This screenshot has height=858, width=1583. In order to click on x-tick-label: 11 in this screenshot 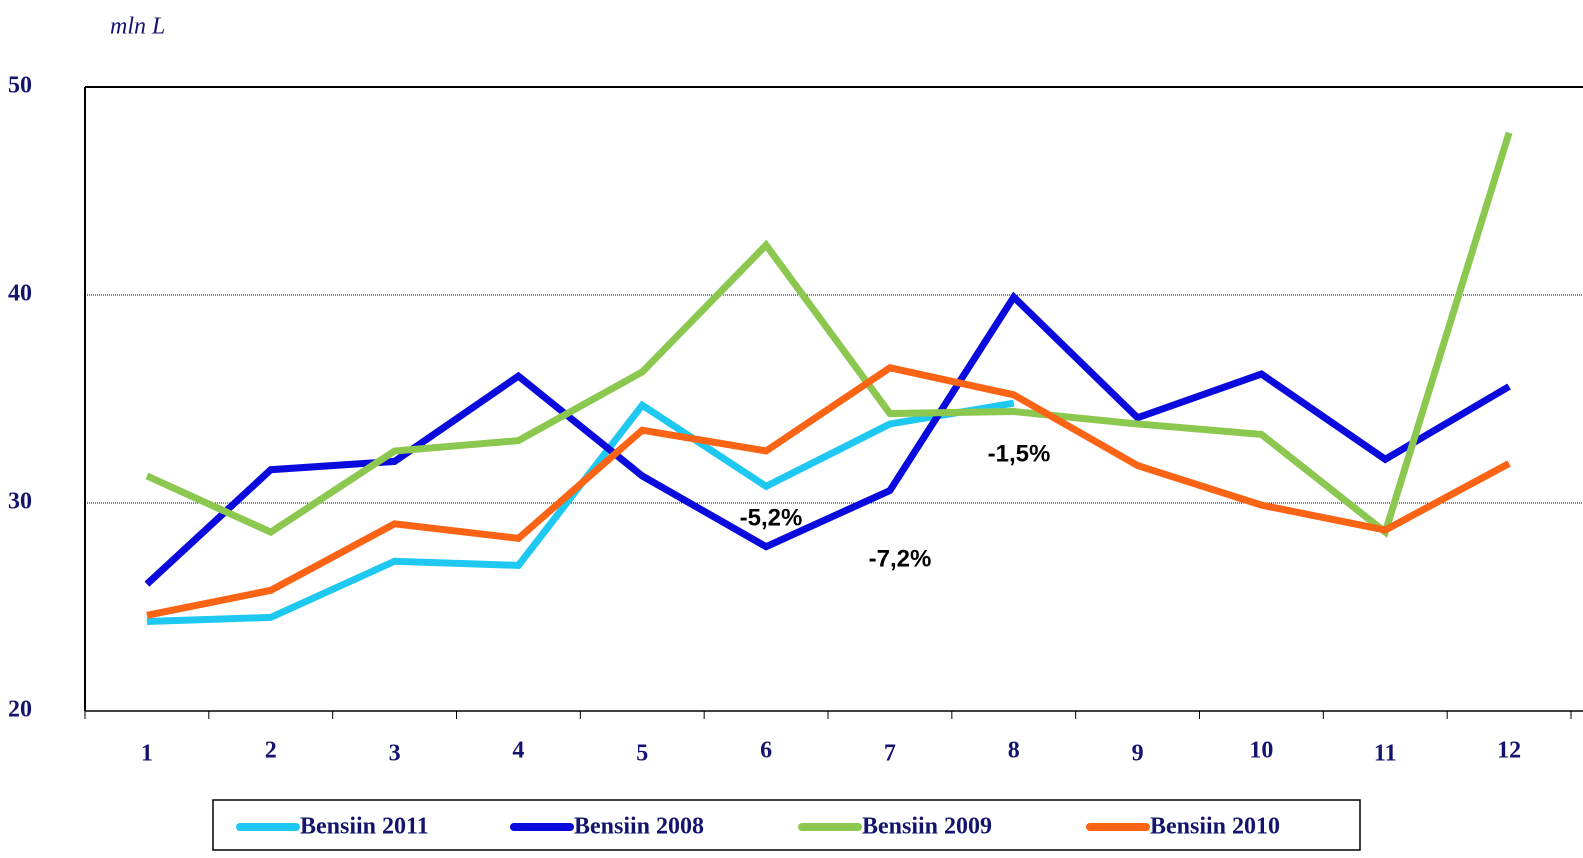, I will do `click(1385, 754)`.